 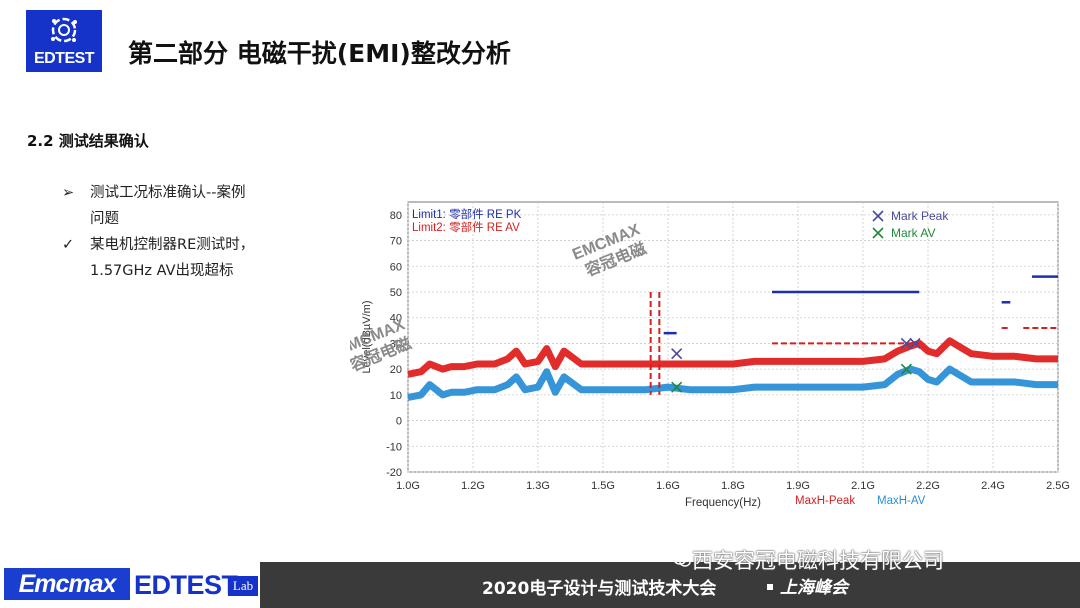 What do you see at coordinates (394, 447) in the screenshot?
I see `y-tick-label: -10` at bounding box center [394, 447].